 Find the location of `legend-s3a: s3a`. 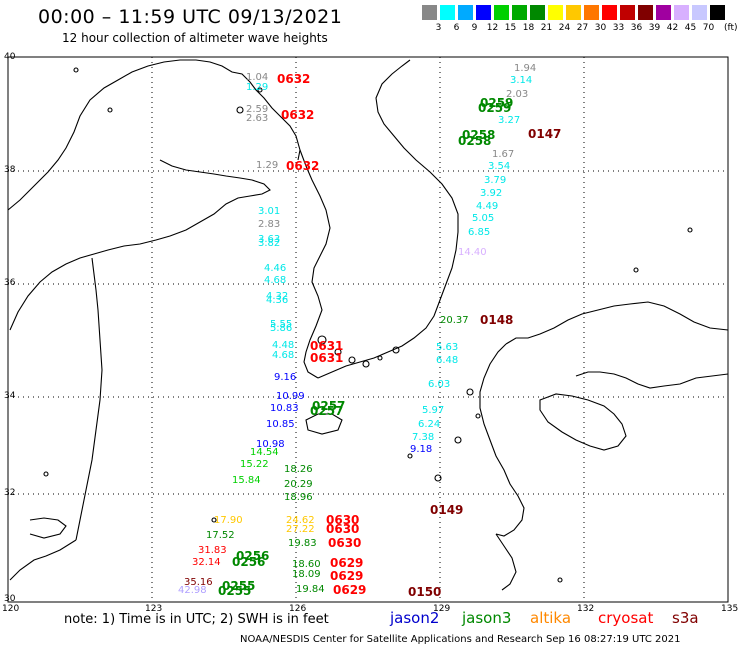

legend-s3a: s3a is located at coordinates (685, 618).